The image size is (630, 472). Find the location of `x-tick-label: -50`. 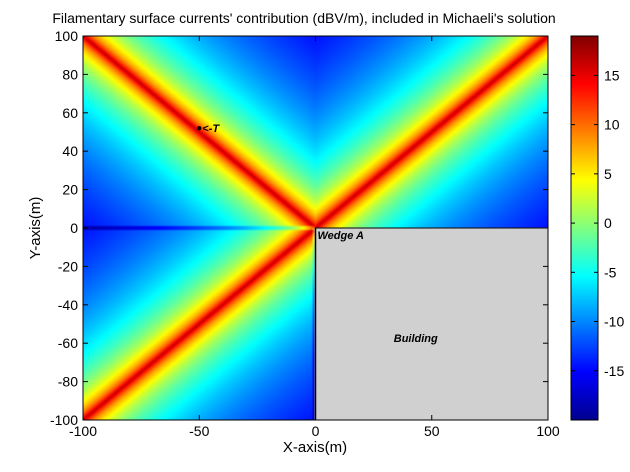

x-tick-label: -50 is located at coordinates (199, 431).